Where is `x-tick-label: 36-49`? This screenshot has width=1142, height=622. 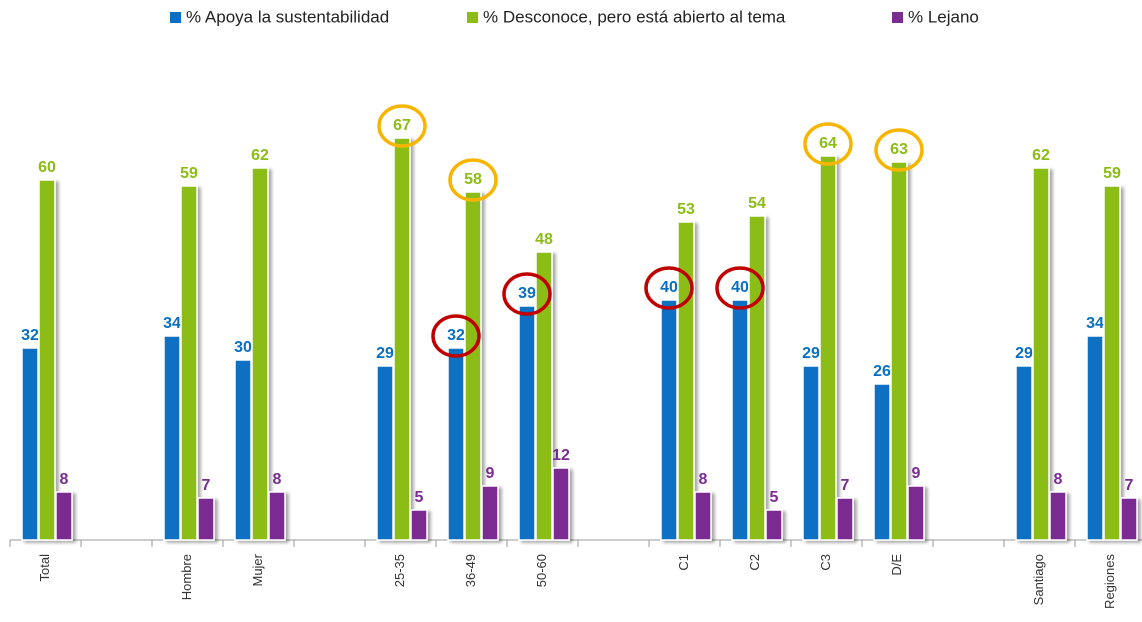
x-tick-label: 36-49 is located at coordinates (470, 570).